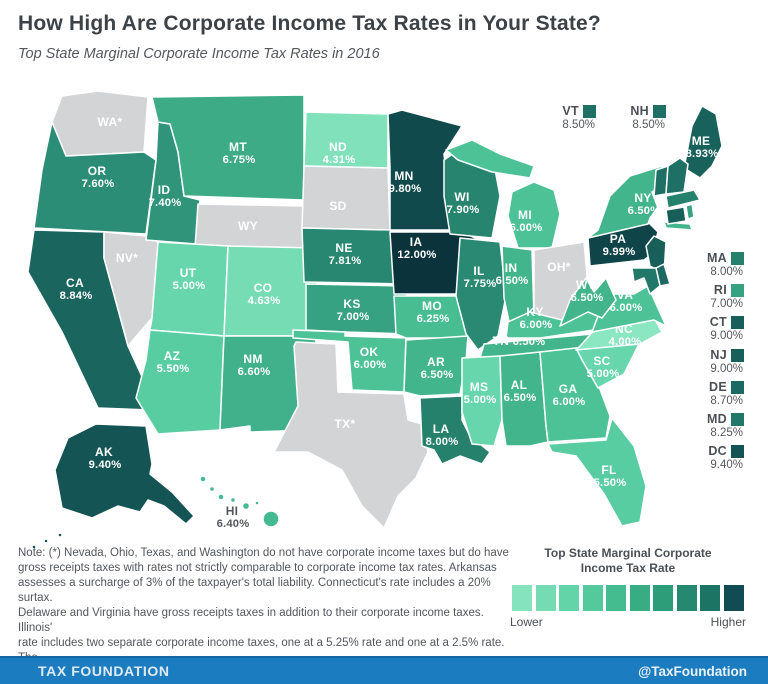  I want to click on callout-swatch-vt, so click(589, 111).